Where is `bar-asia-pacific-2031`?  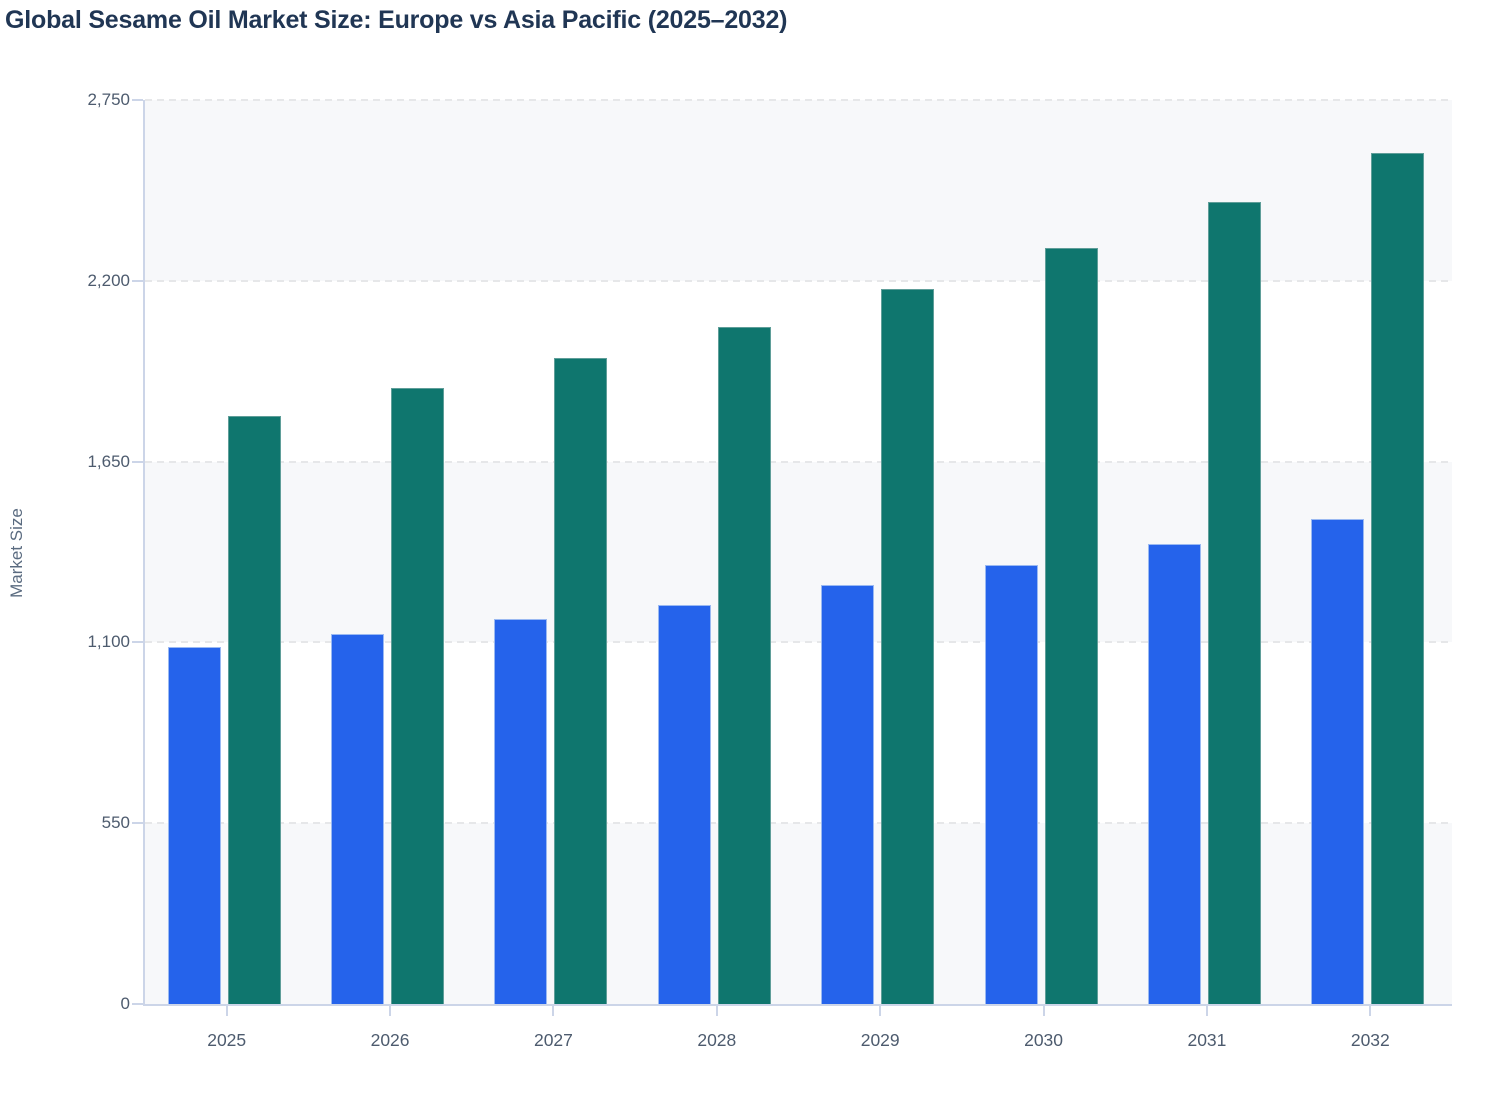
bar-asia-pacific-2031 is located at coordinates (1234, 602).